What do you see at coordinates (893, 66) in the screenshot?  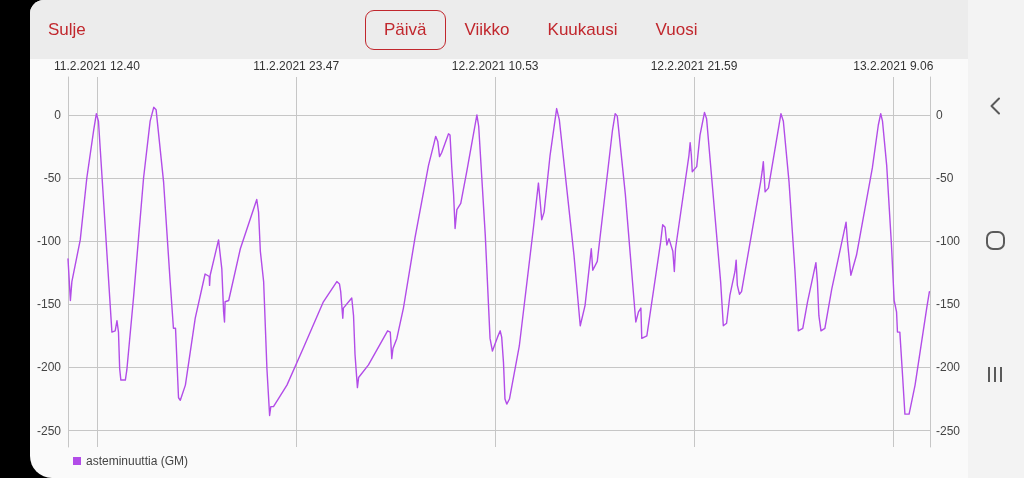 I see `x-tick-label: 13.2.2021 9.06` at bounding box center [893, 66].